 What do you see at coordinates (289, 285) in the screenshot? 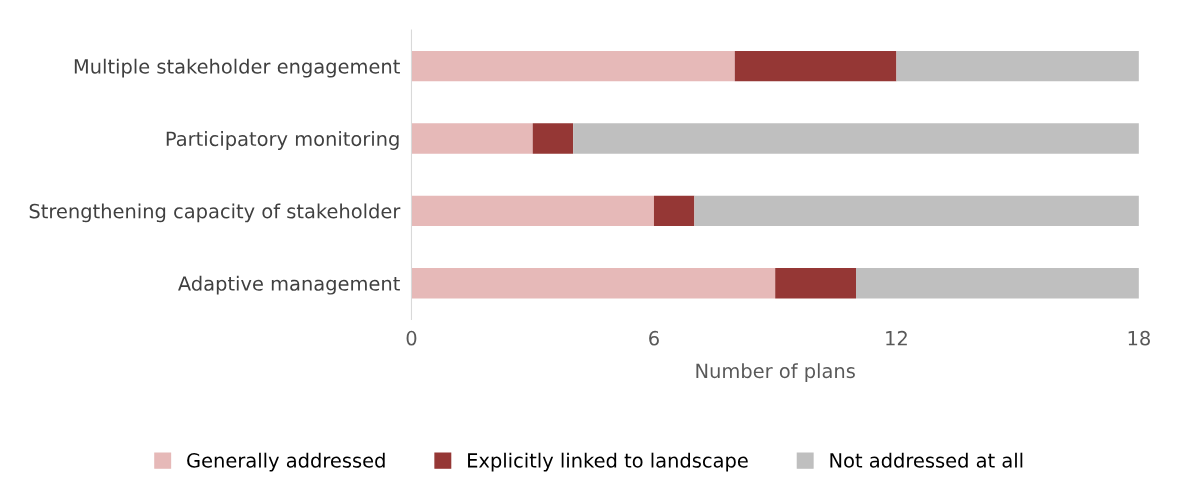
I see `y-tick-label: Adaptive management` at bounding box center [289, 285].